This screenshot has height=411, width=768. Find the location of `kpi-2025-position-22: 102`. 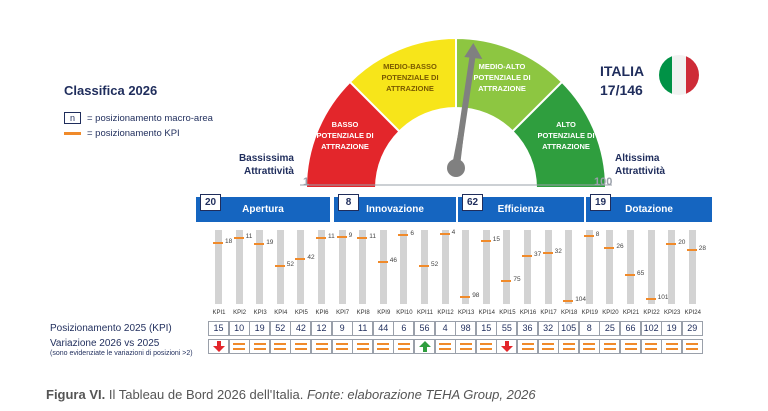

kpi-2025-position-22: 102 is located at coordinates (651, 328).